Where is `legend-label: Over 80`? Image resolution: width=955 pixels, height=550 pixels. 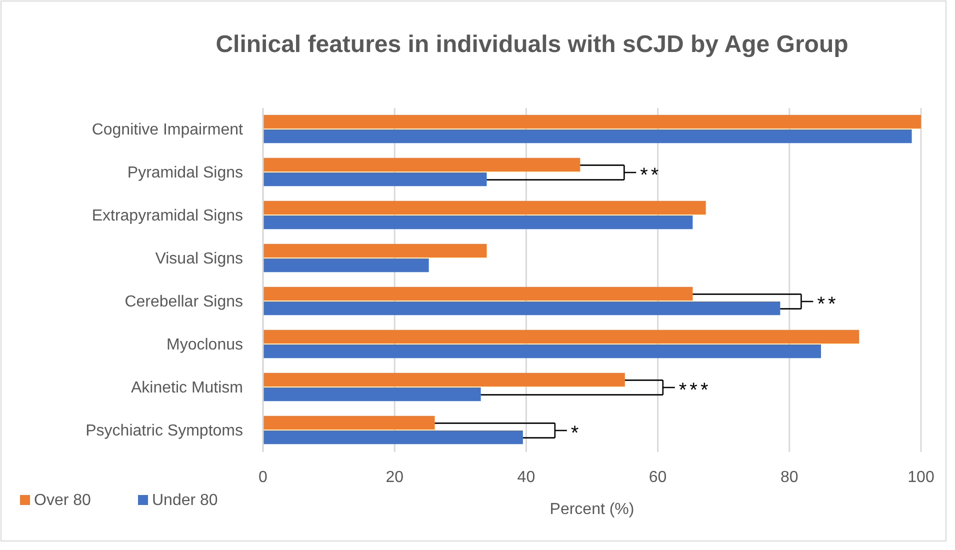
legend-label: Over 80 is located at coordinates (63, 500).